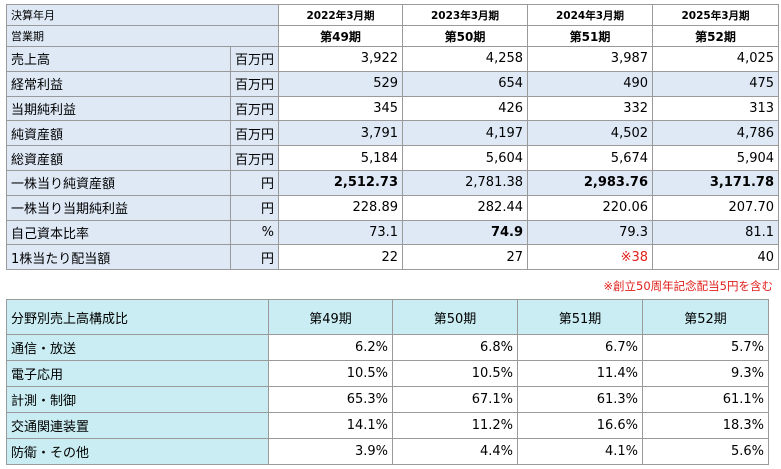 The width and height of the screenshot is (781, 469). Describe the element at coordinates (137, 373) in the screenshot. I see `row-label: 電子応用` at that location.